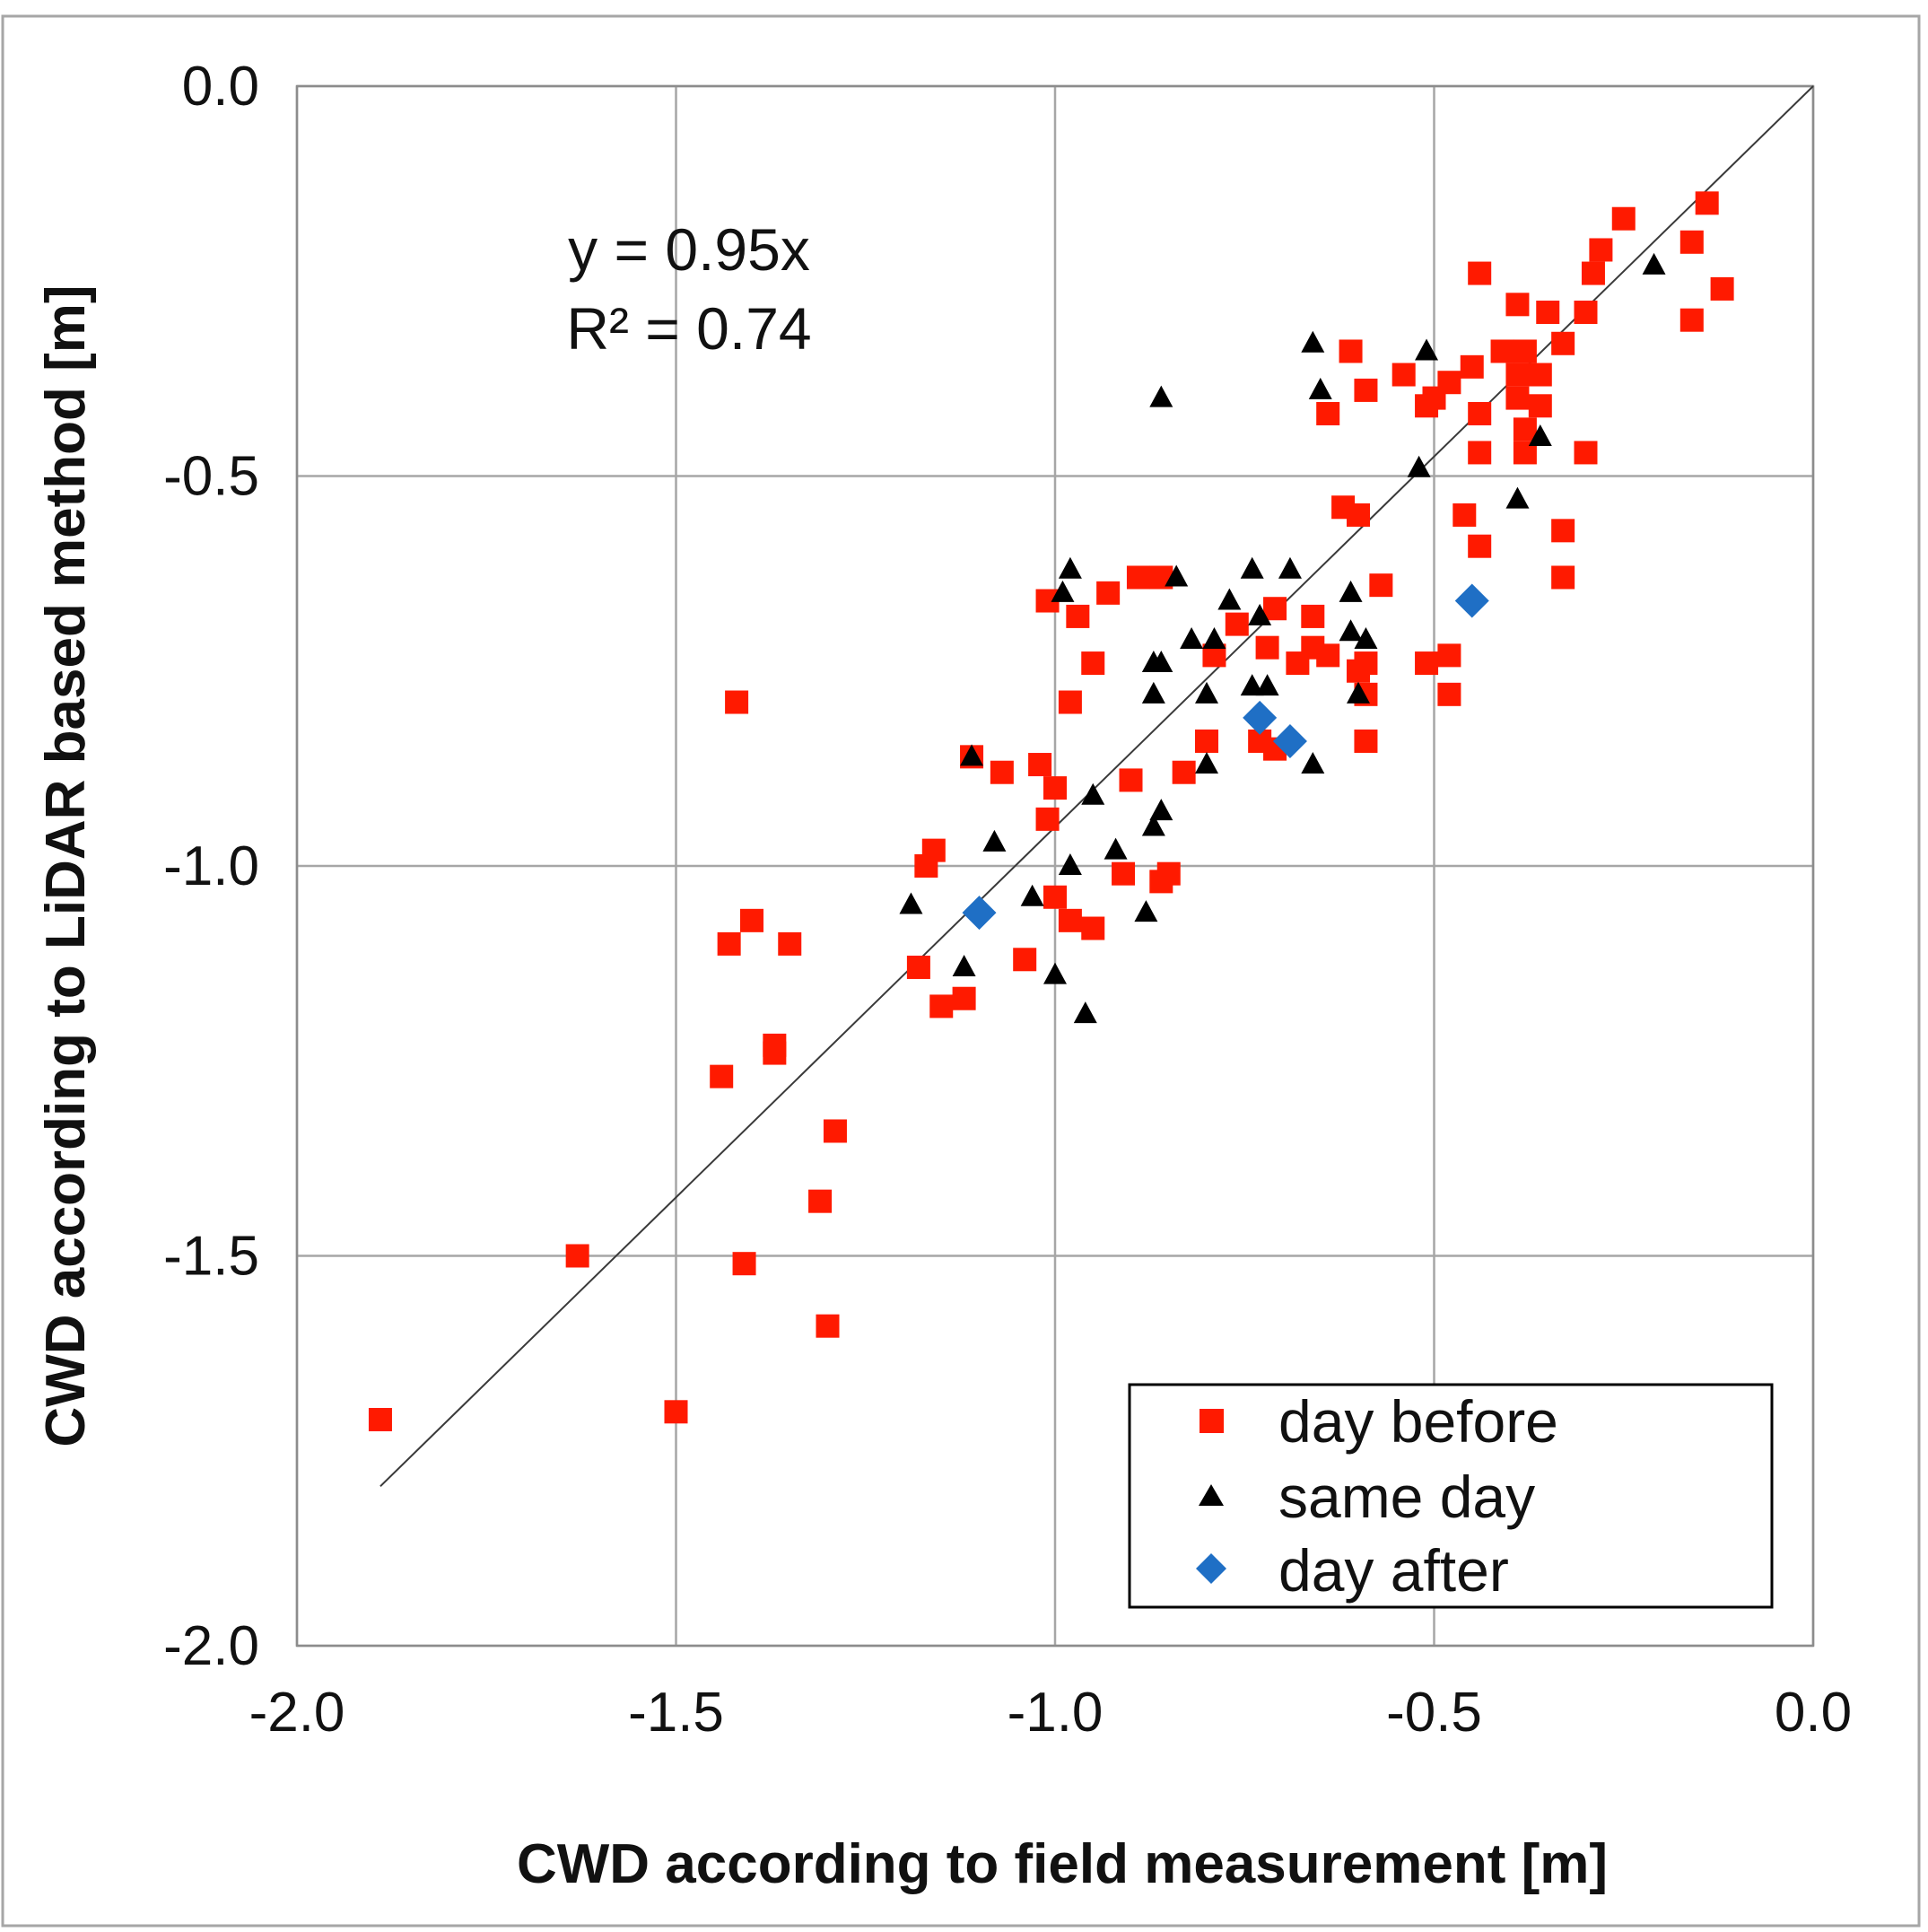 Image resolution: width=1928 pixels, height=1932 pixels. Describe the element at coordinates (689, 250) in the screenshot. I see `trendline-equation: y = 0.95x` at that location.